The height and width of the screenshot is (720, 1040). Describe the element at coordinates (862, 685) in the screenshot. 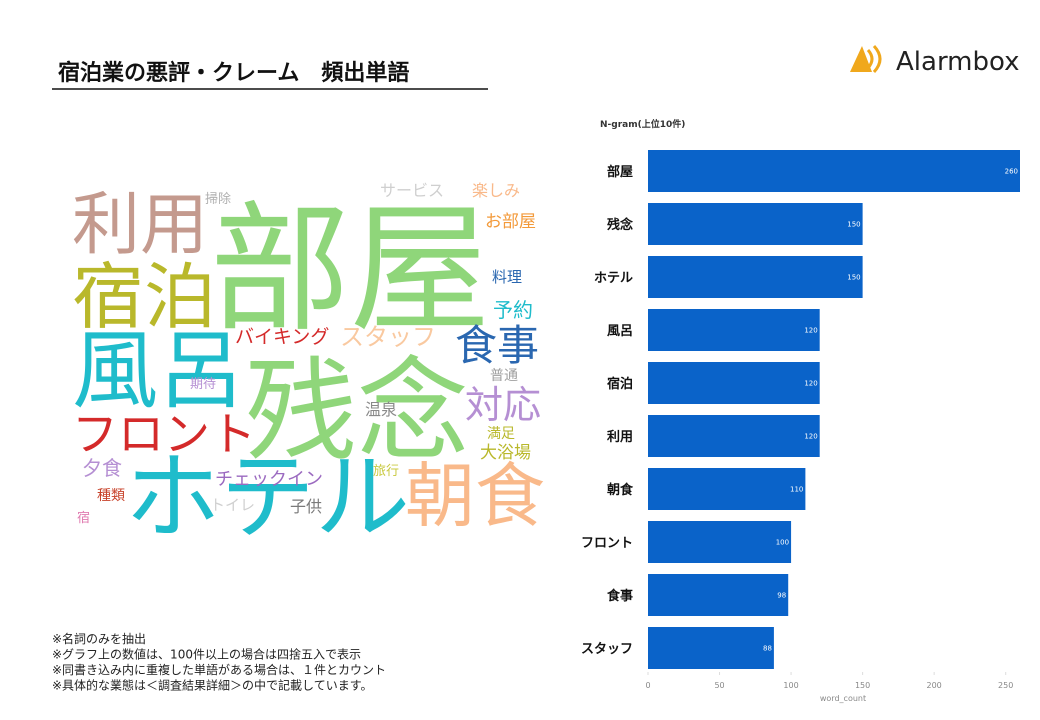

I see `x-tick-label: 150` at that location.